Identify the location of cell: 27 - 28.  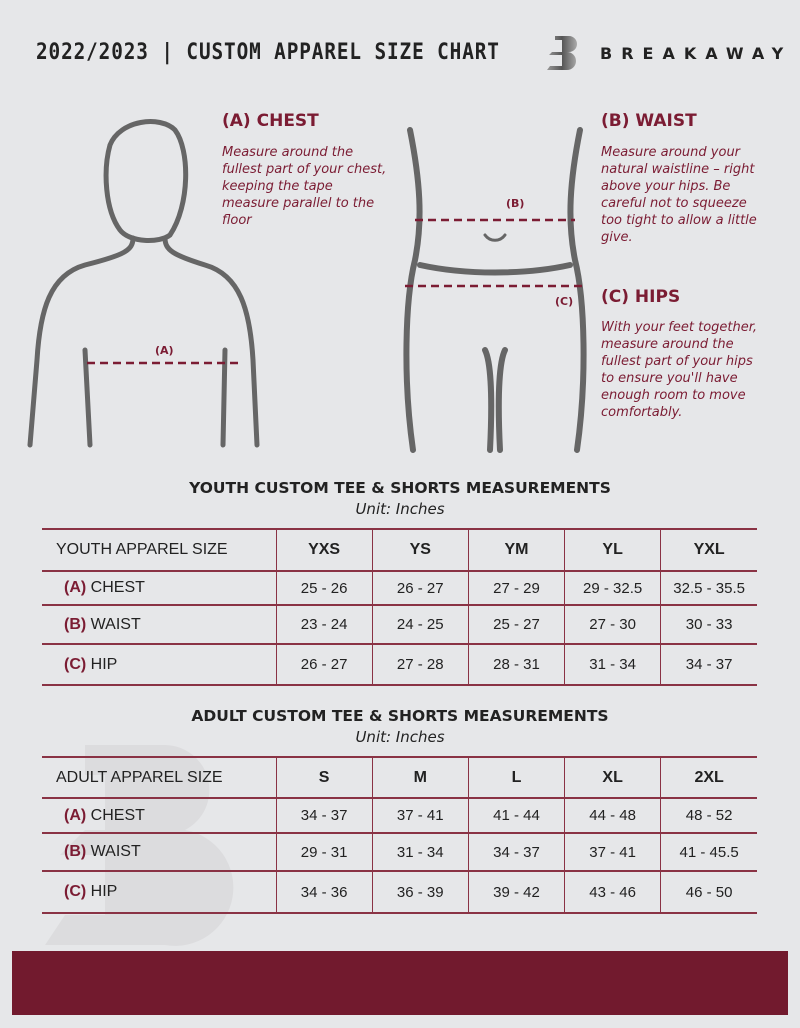
(420, 664).